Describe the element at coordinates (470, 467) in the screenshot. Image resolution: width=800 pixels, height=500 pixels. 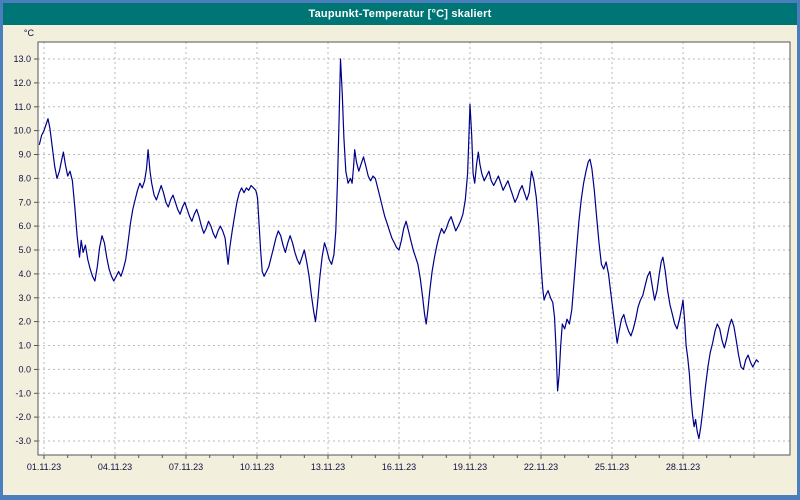
I see `svg-text: 19.11.23` at that location.